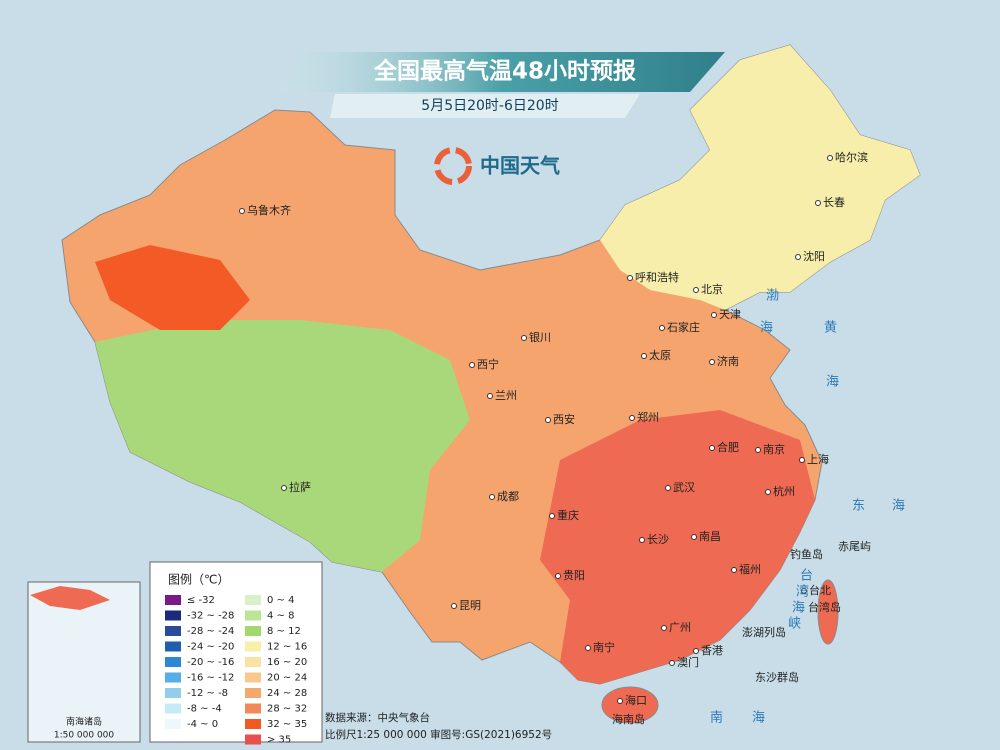 This screenshot has width=1000, height=750. Describe the element at coordinates (818, 459) in the screenshot. I see `city-label: 上海` at that location.